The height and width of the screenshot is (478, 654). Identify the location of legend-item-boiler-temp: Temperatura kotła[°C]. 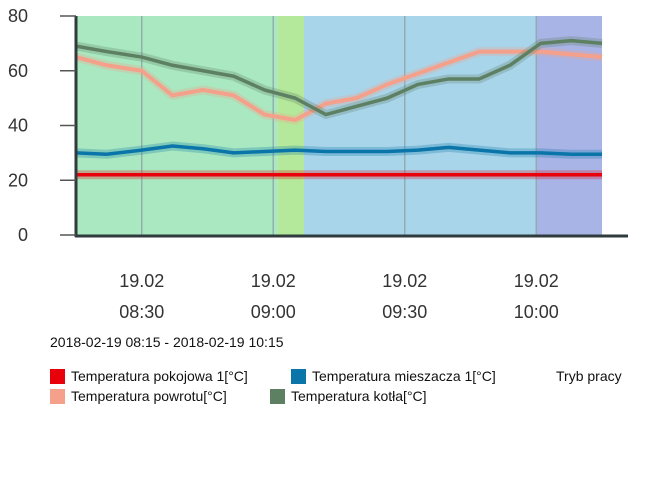
(348, 396).